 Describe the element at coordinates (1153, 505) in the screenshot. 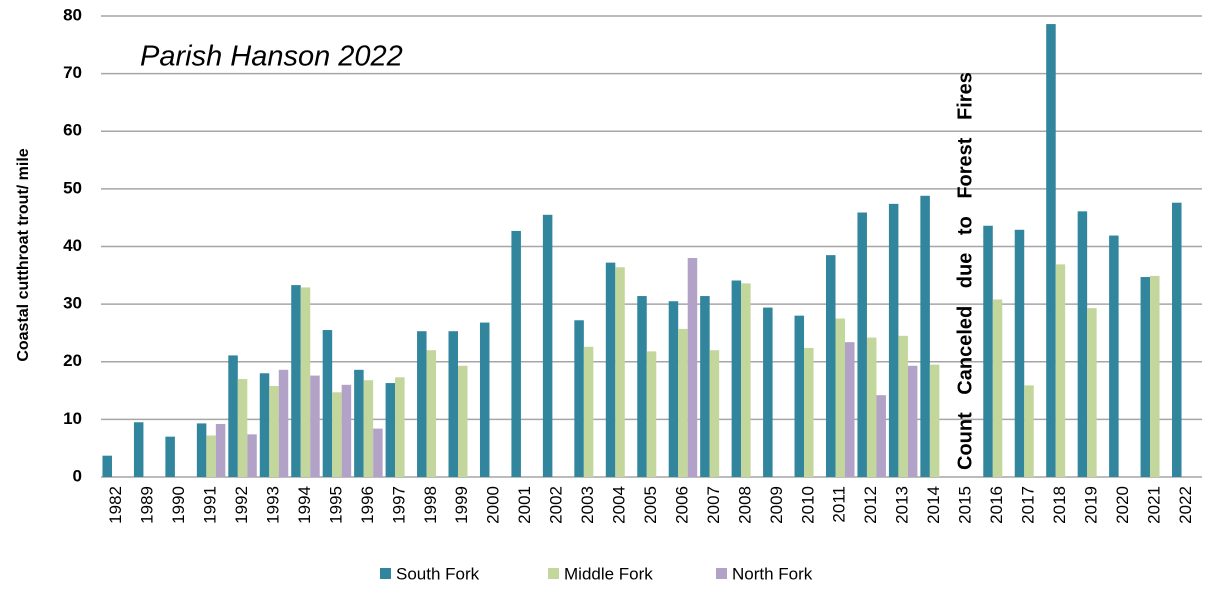

I see `x-tick-label: 2021` at that location.